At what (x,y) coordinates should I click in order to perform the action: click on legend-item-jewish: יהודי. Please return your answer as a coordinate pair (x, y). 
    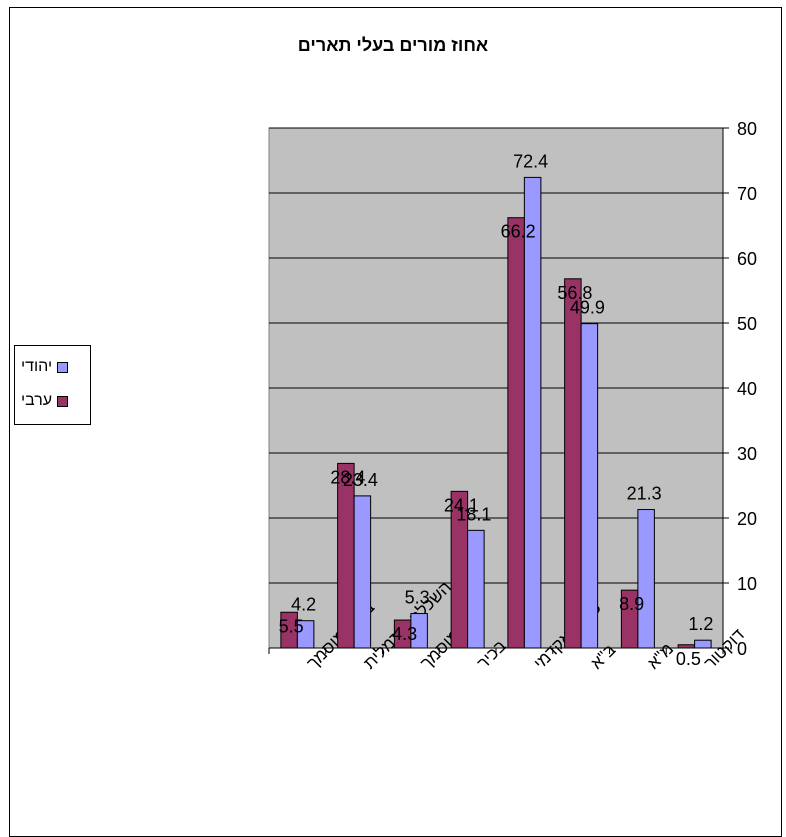
    Looking at the image, I should click on (46, 367).